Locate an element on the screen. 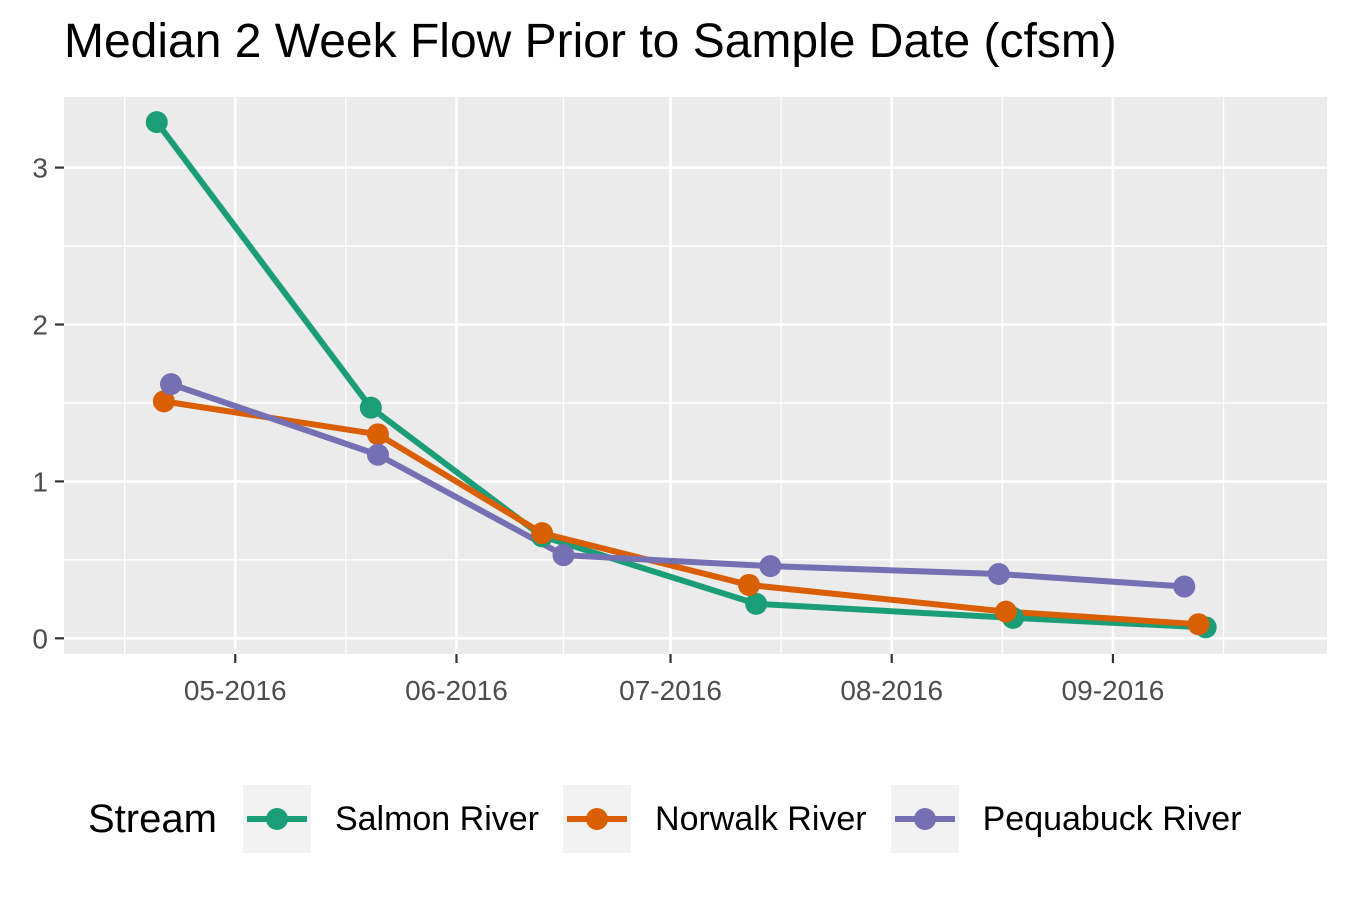 This screenshot has width=1350, height=900. x-tick-label: 06-2016 is located at coordinates (456, 690).